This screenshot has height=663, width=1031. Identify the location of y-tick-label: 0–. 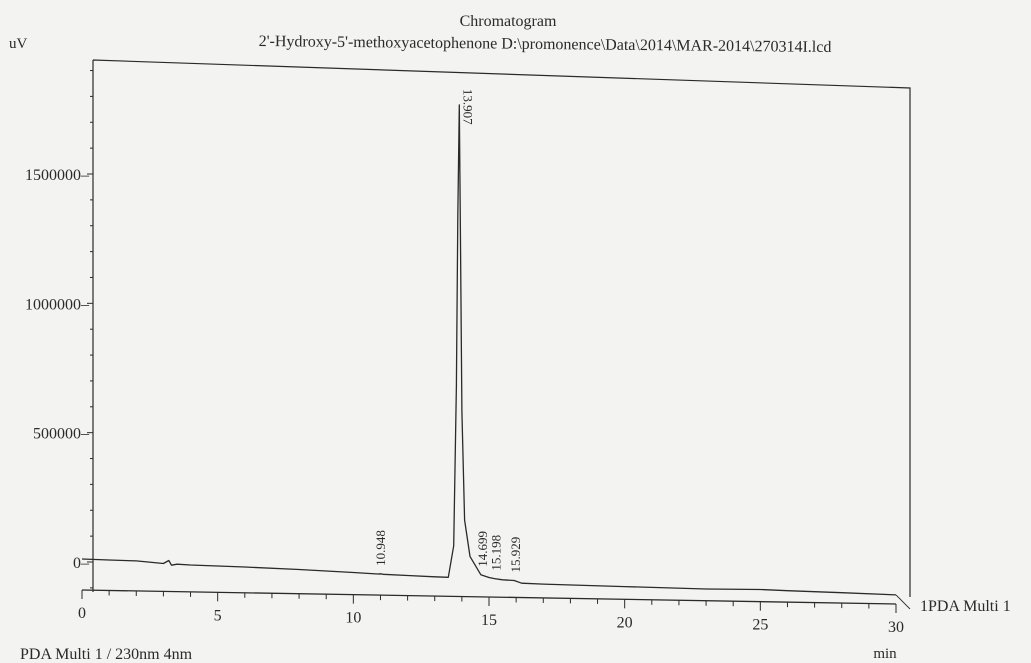
(81, 563).